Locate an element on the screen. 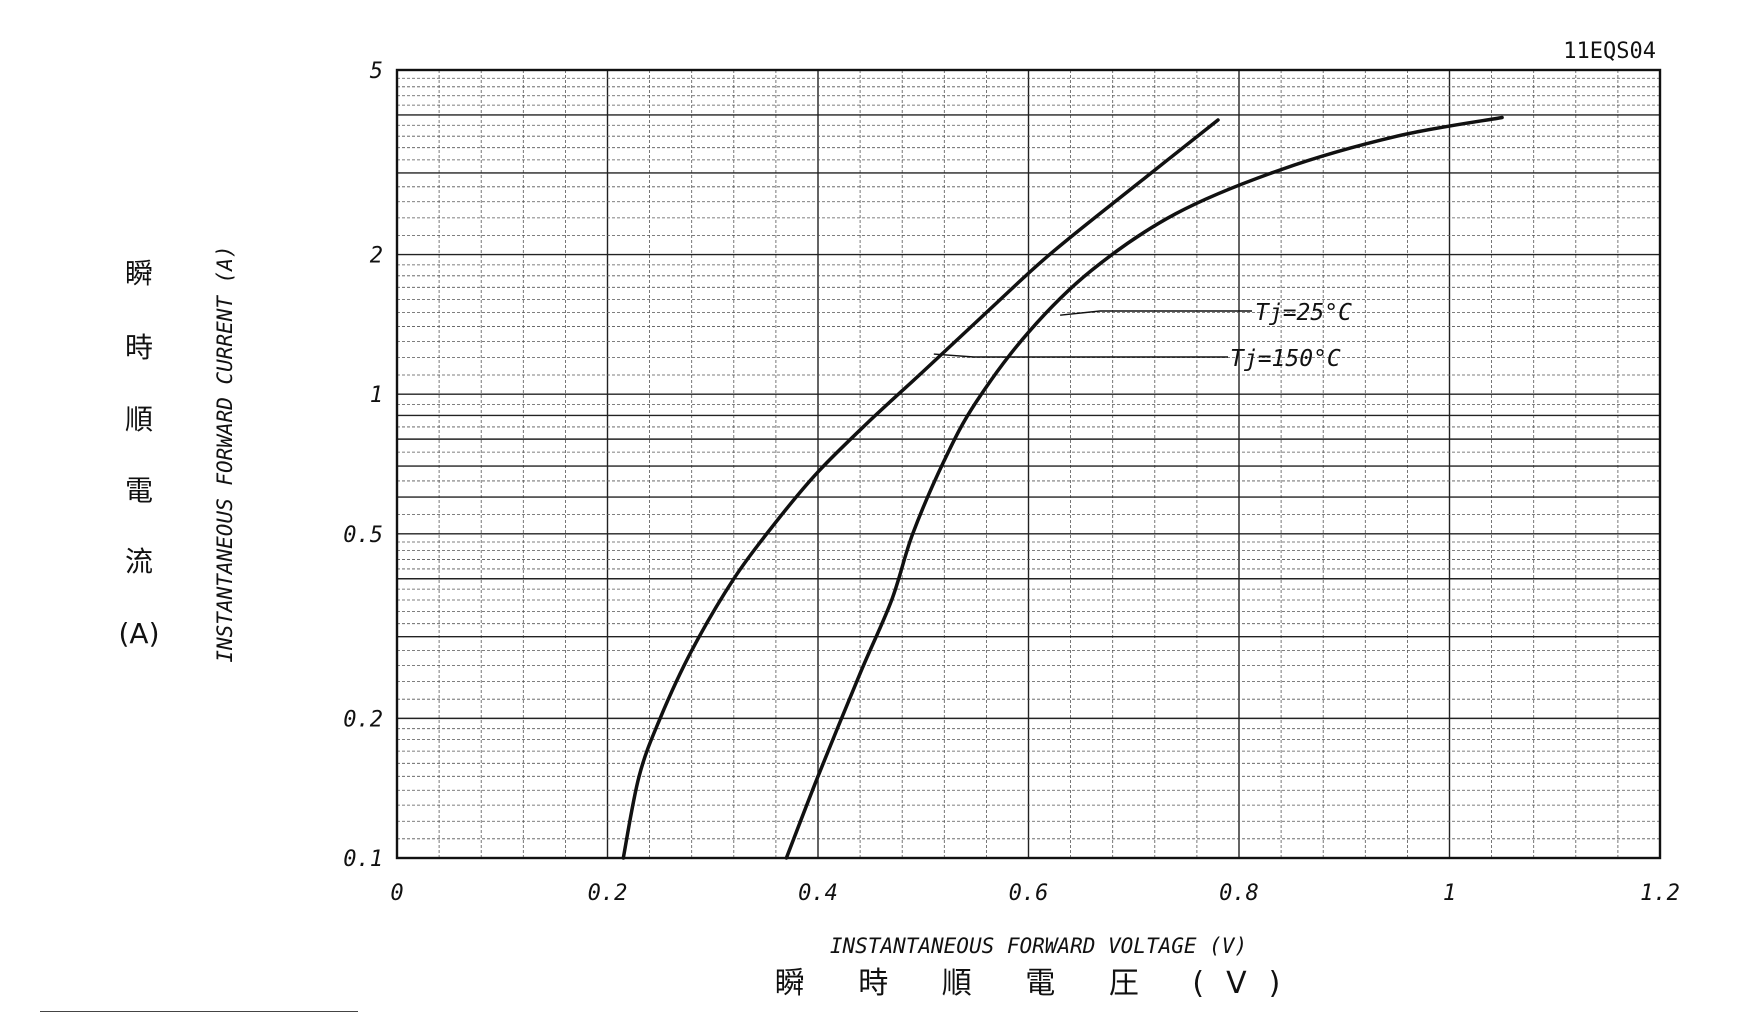 Image resolution: width=1758 pixels, height=1026 pixels. y-tick-label: 0.2 is located at coordinates (363, 719).